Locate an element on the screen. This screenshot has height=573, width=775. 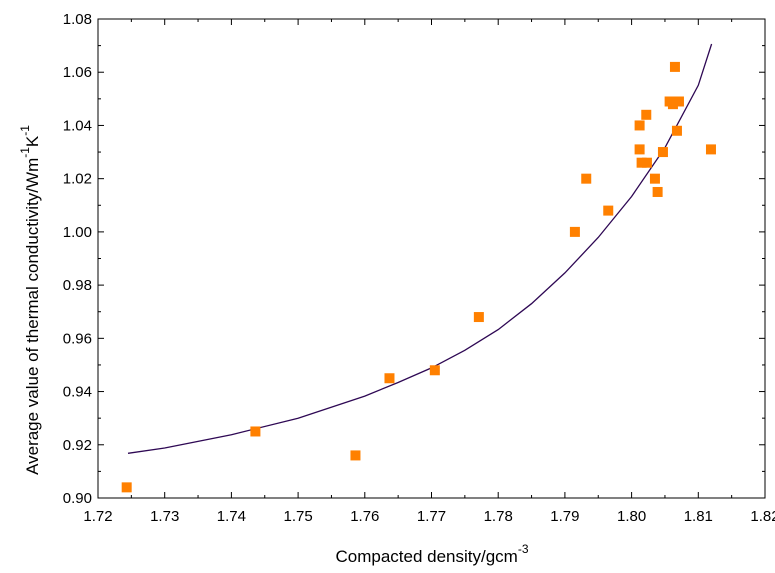
x-tick-label: 1.81 is located at coordinates (698, 516).